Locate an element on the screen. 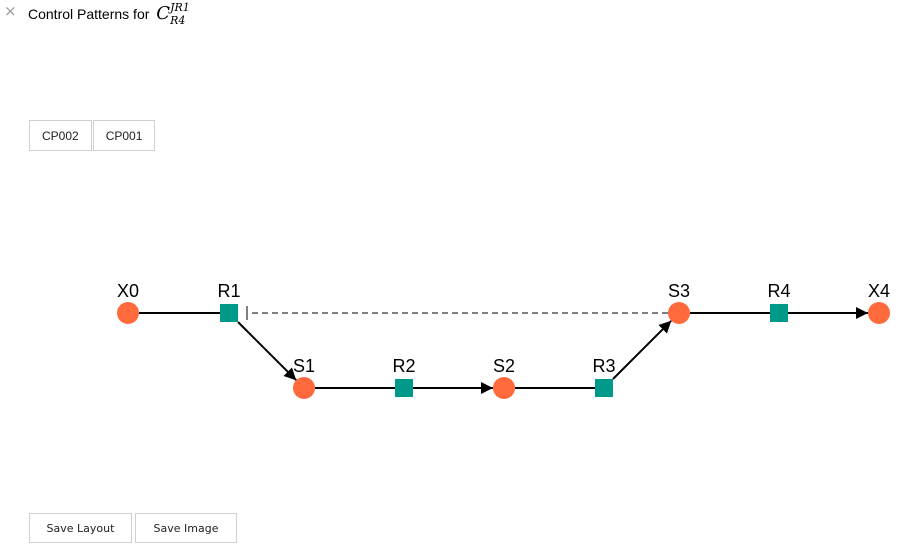 This screenshot has height=550, width=920. node-label-r4: R4 is located at coordinates (778, 291).